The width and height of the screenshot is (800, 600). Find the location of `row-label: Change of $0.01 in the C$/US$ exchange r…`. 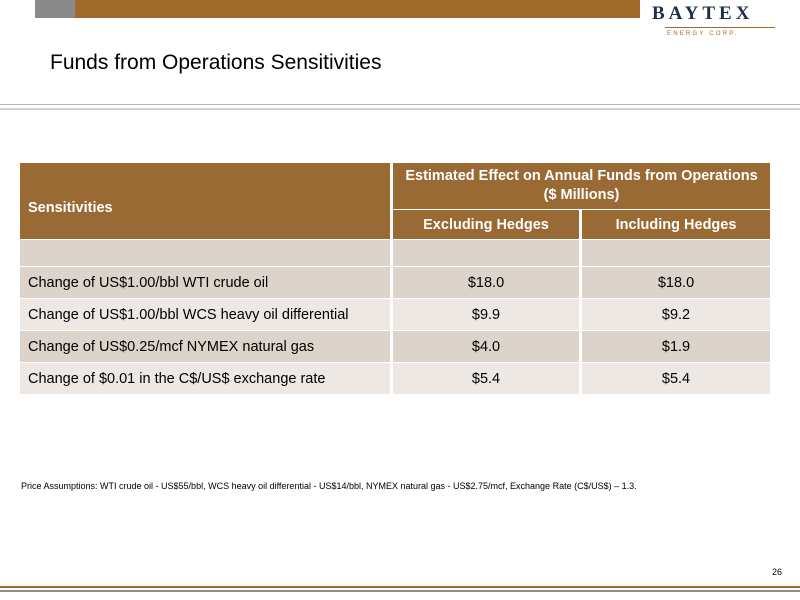

row-label: Change of $0.01 in the C$/US$ exchange r… is located at coordinates (205, 378).